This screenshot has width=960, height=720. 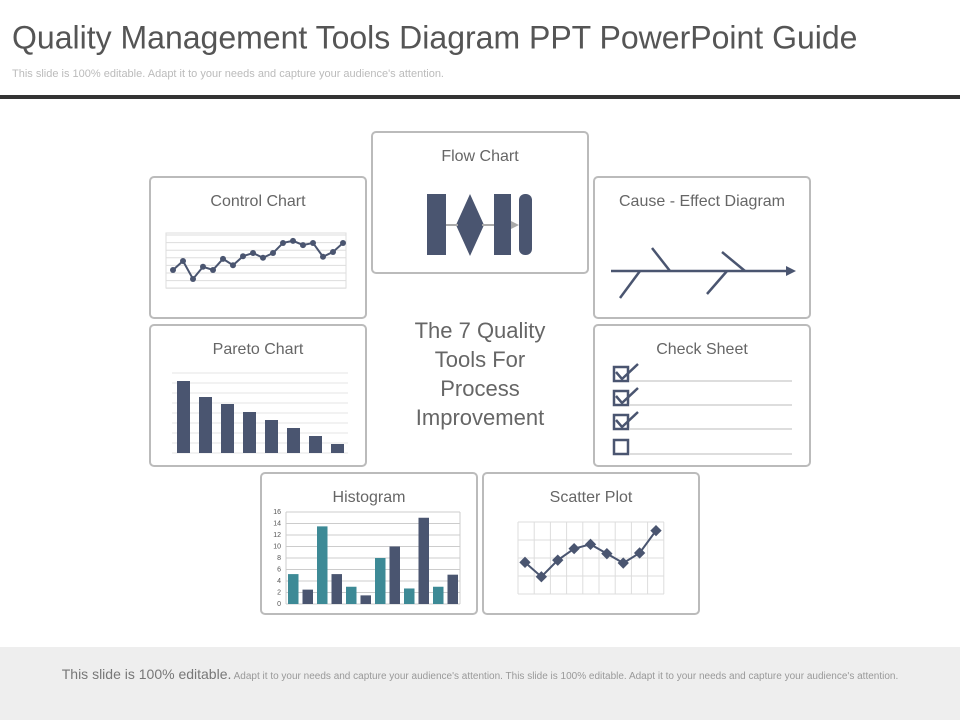 I want to click on tool-label: Scatter Plot, so click(x=591, y=497).